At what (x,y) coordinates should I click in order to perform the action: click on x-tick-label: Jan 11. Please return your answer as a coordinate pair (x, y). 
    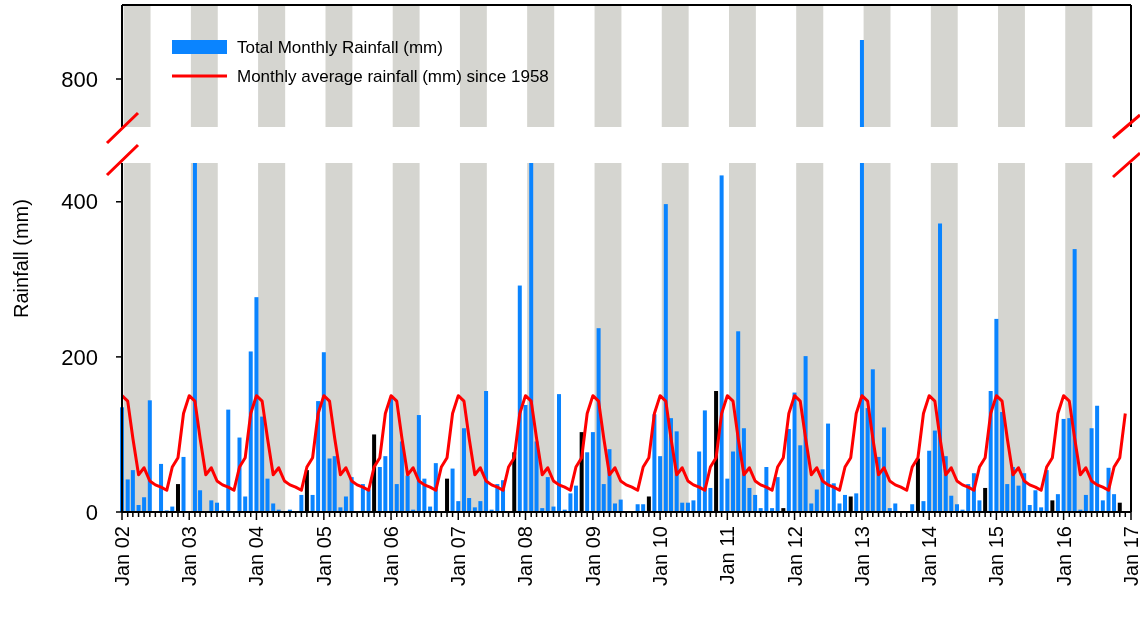
    Looking at the image, I should click on (727, 555).